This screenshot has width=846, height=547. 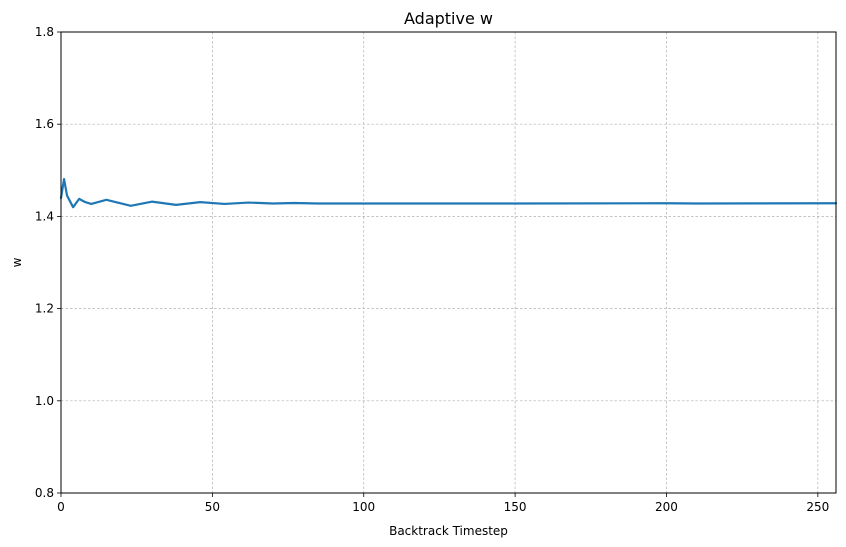 I want to click on y-tick-label: 0.8, so click(x=44, y=493).